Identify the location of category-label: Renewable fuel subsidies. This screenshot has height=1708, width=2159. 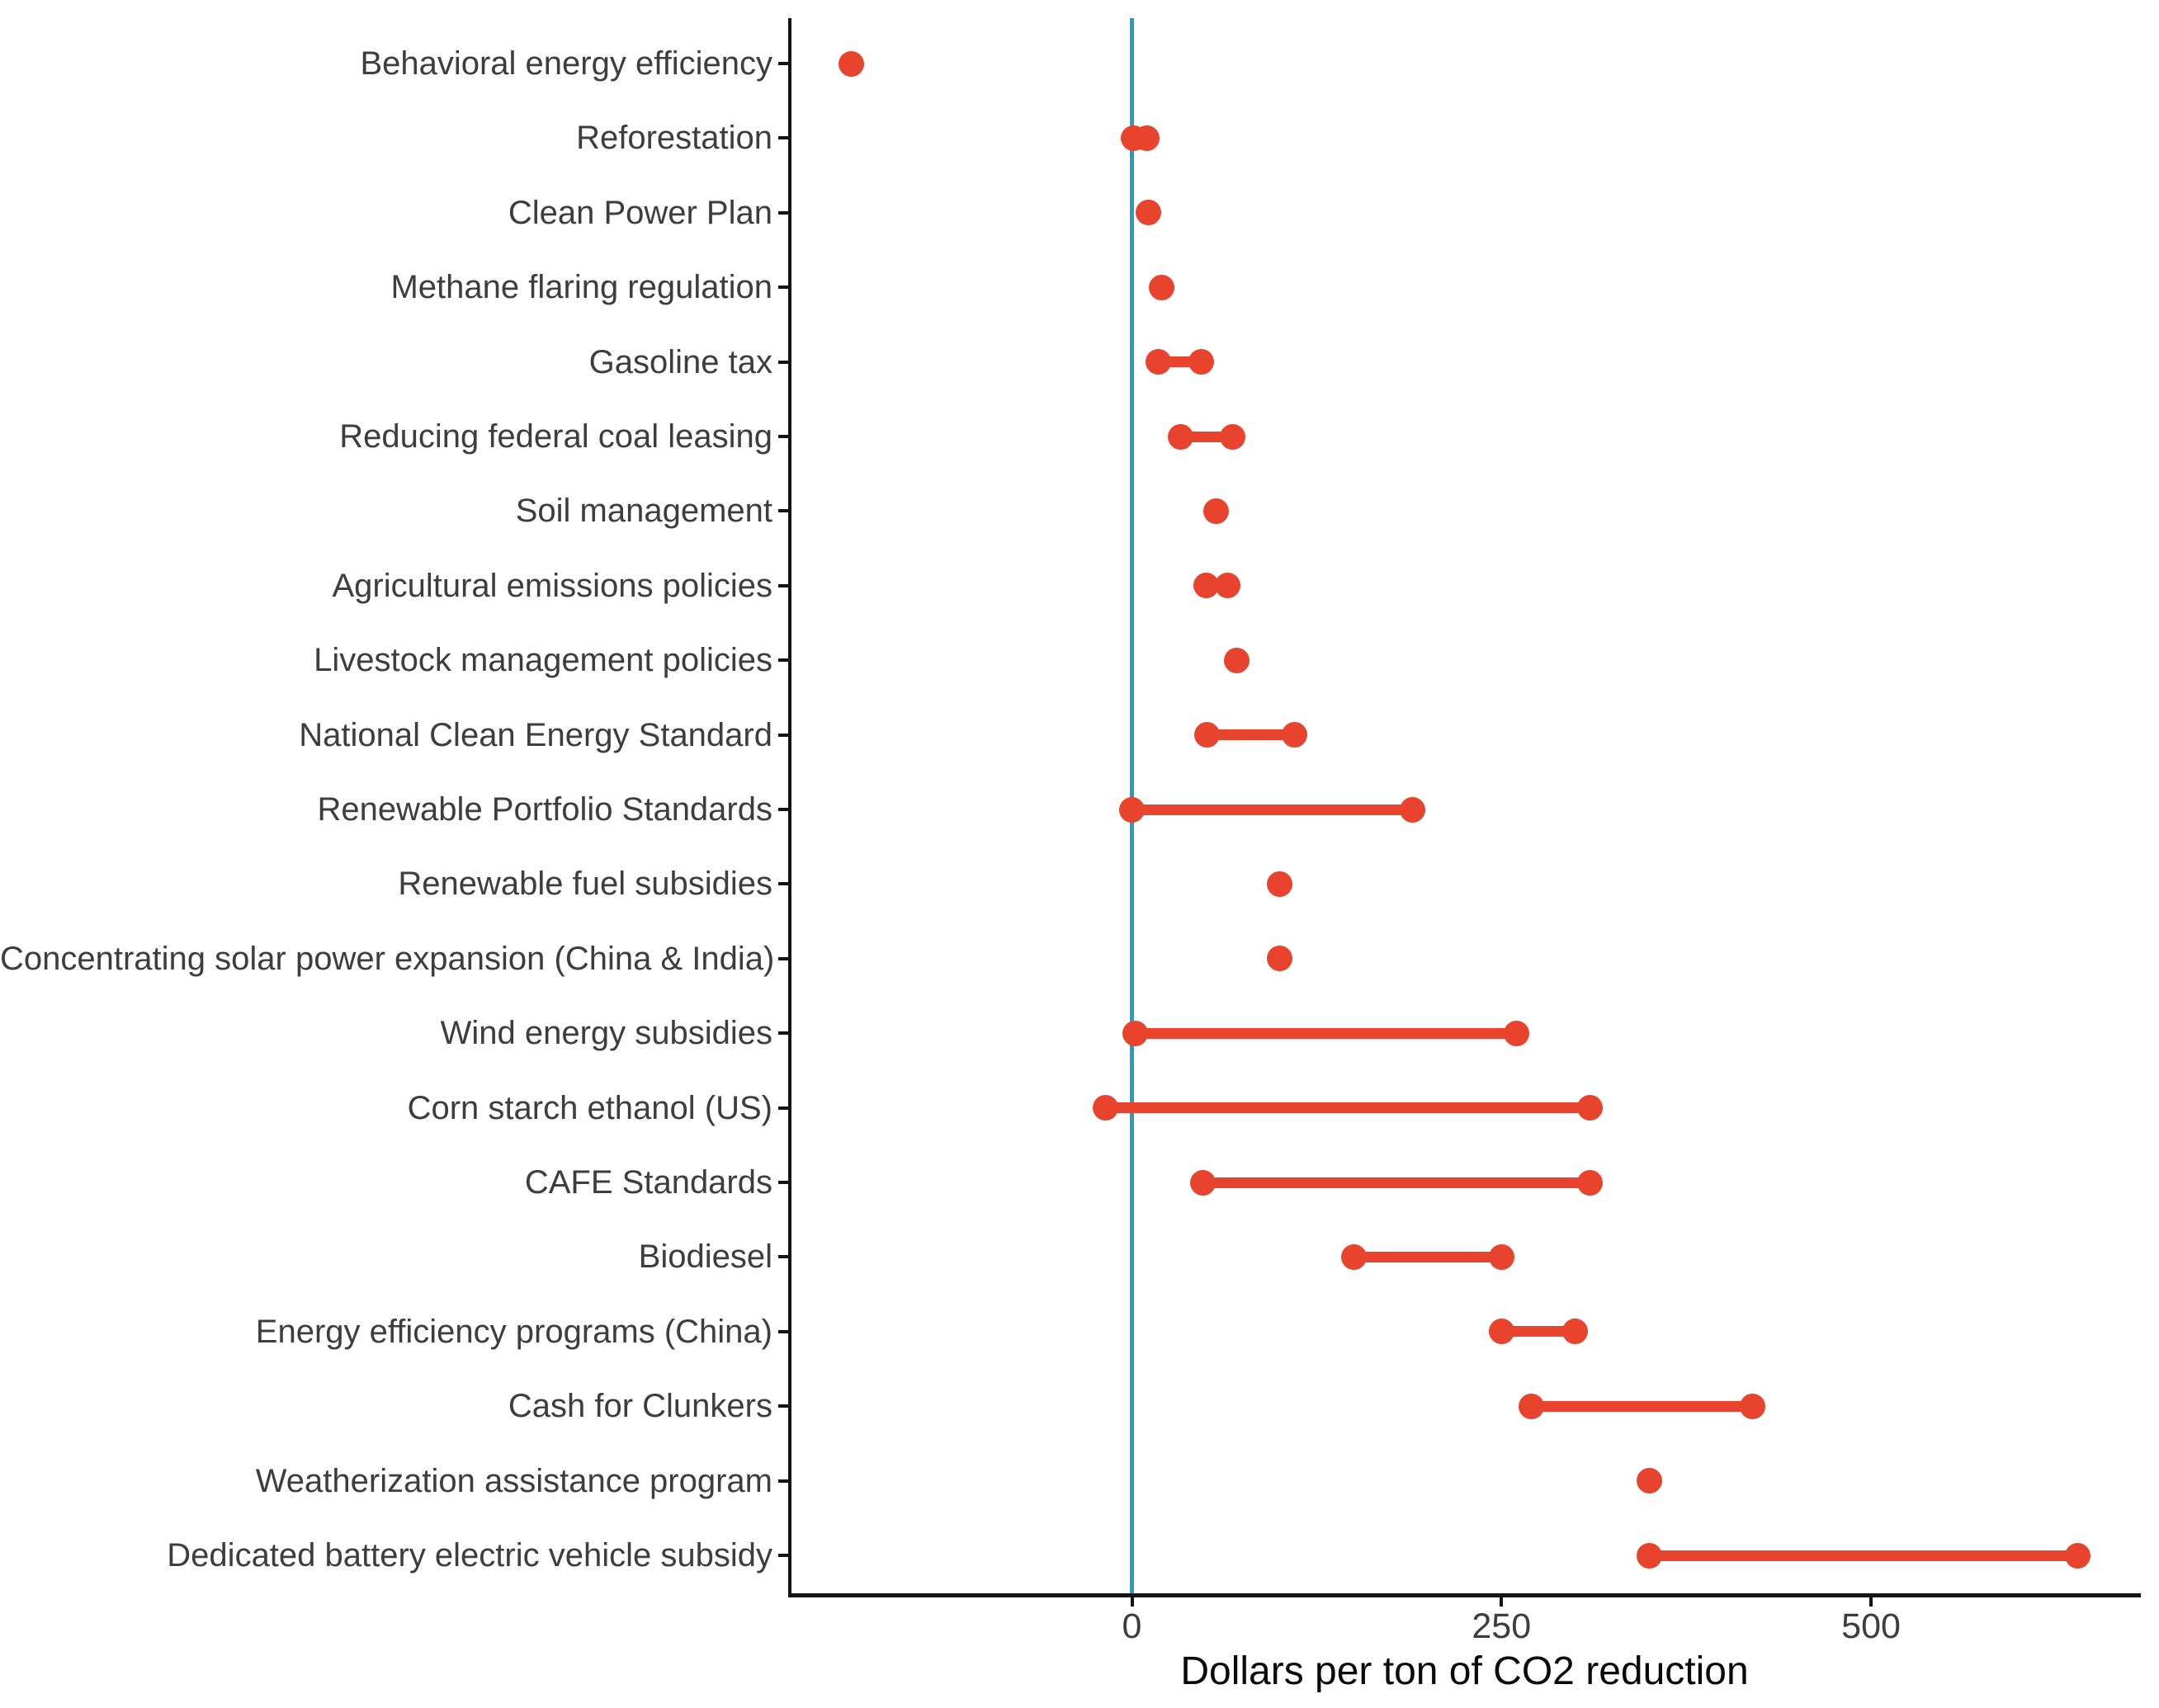
(585, 884).